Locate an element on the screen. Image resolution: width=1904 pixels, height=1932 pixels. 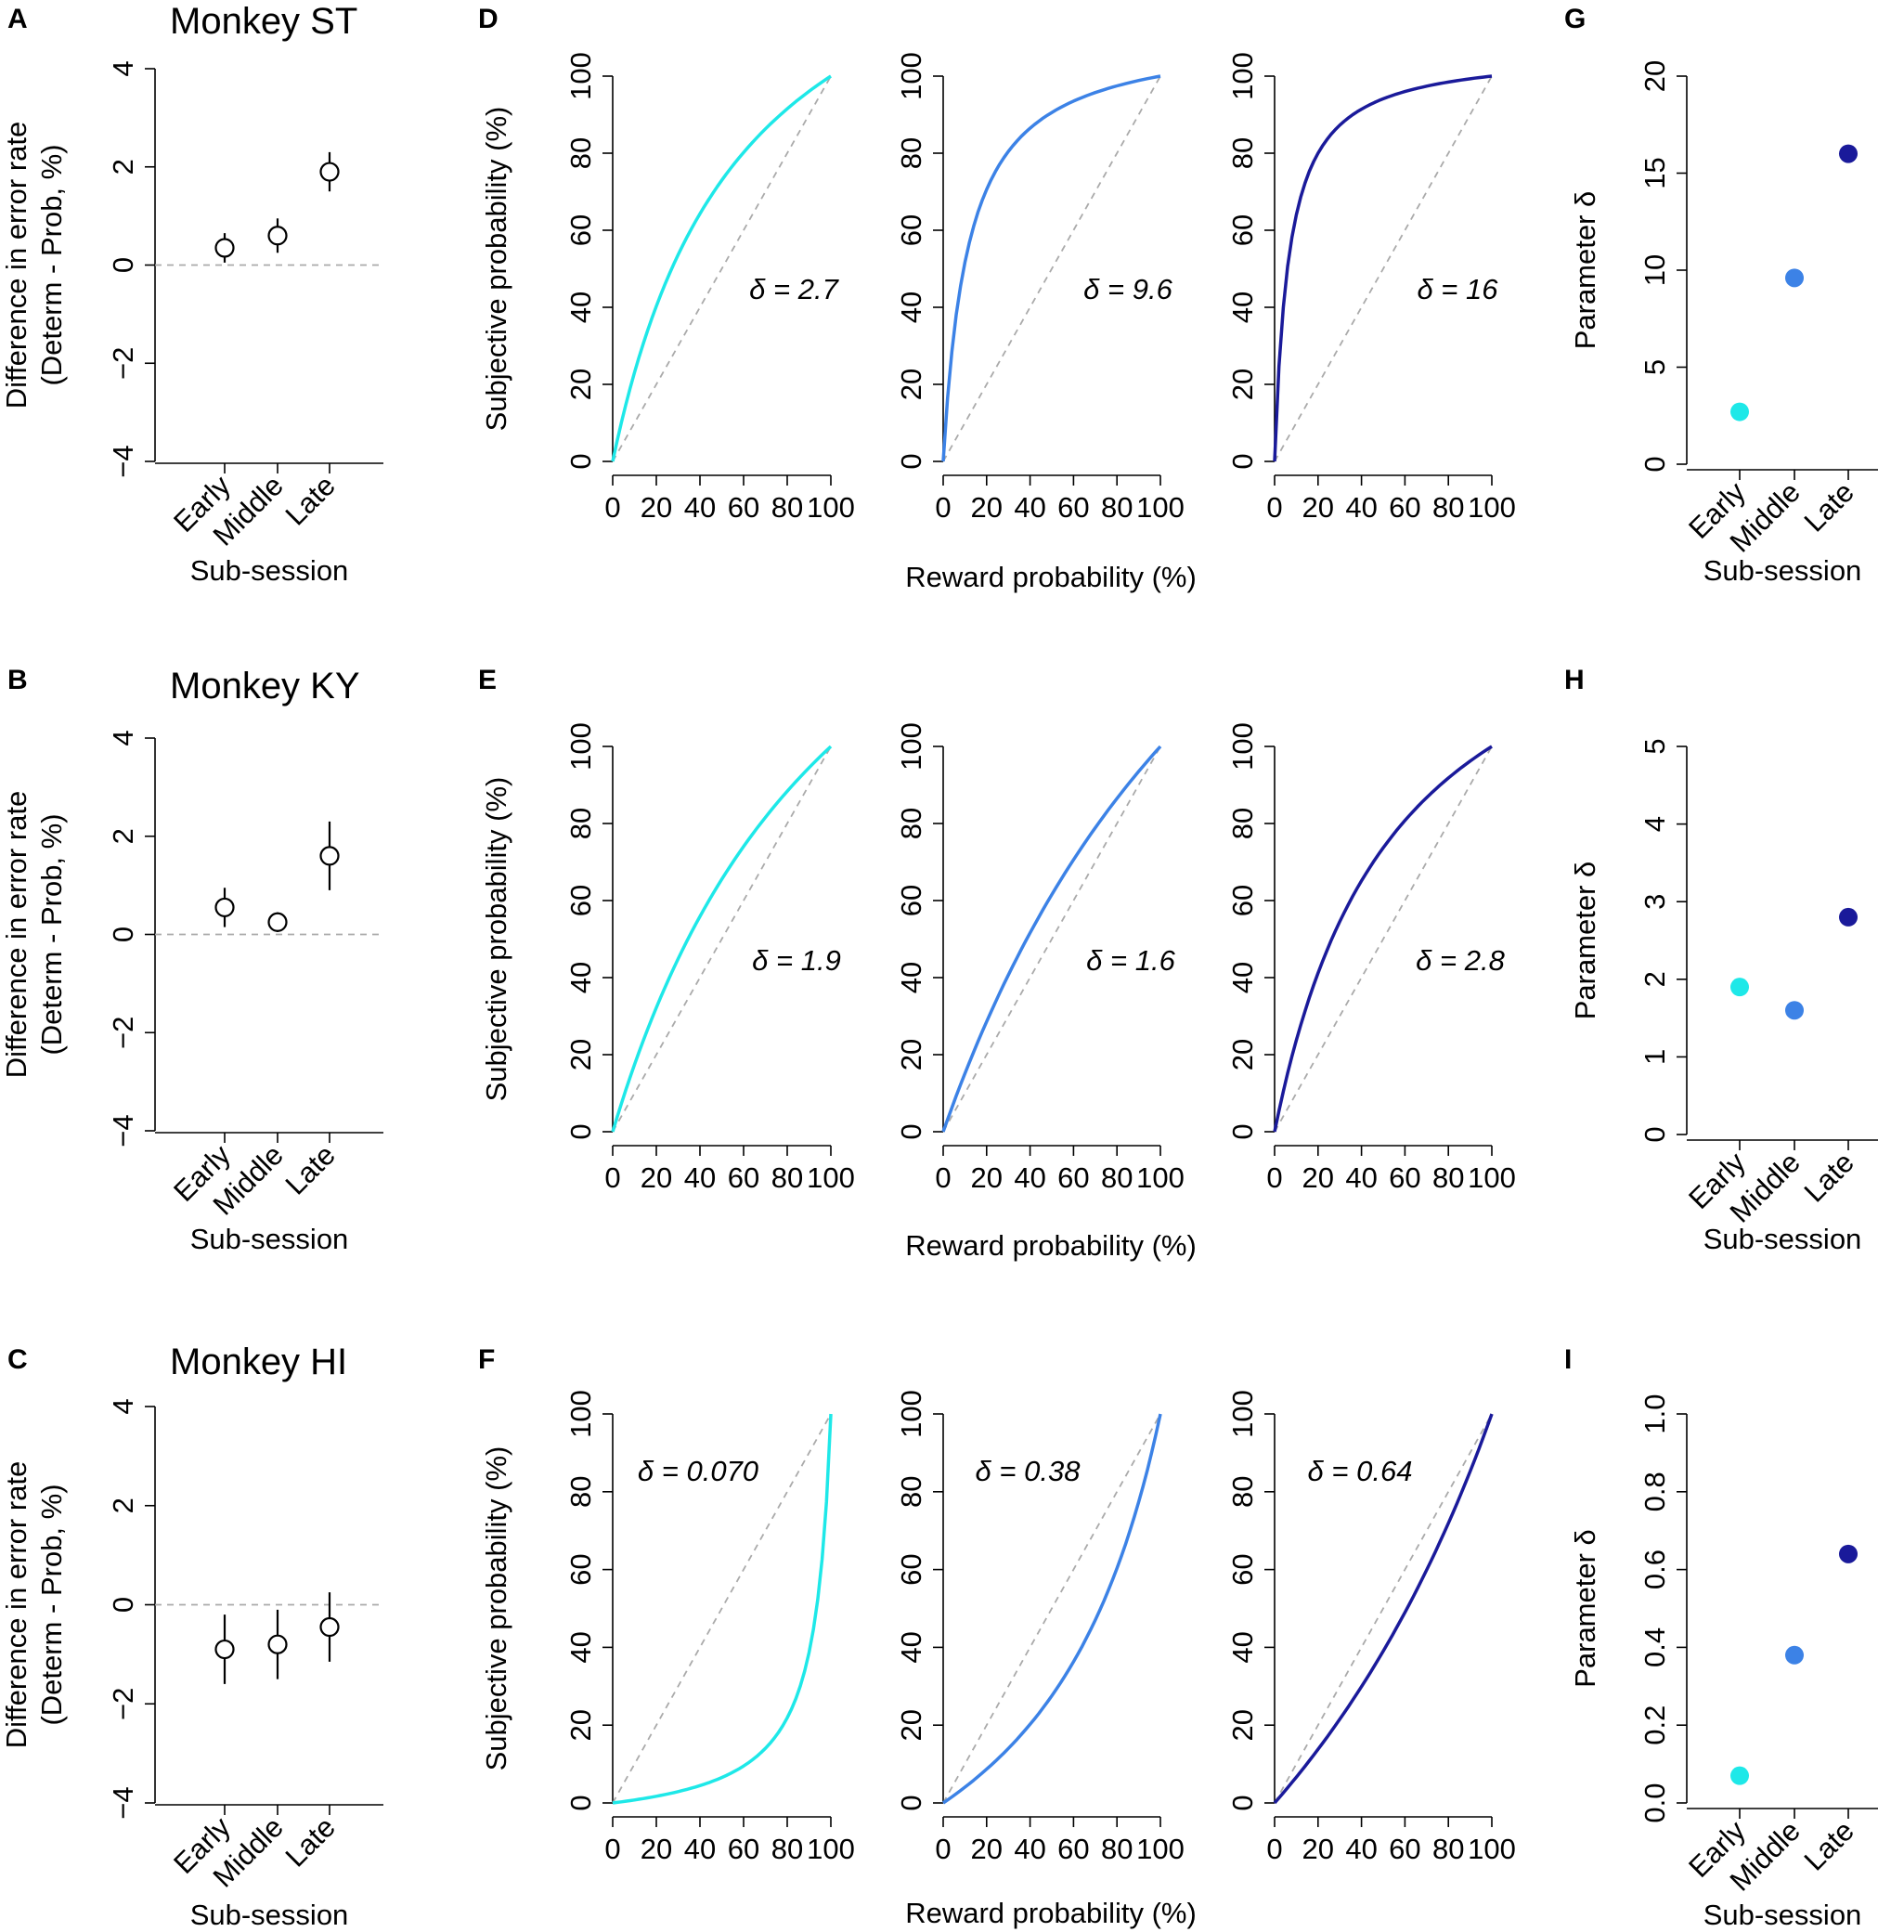
panel-letter-b: B is located at coordinates (17, 680).